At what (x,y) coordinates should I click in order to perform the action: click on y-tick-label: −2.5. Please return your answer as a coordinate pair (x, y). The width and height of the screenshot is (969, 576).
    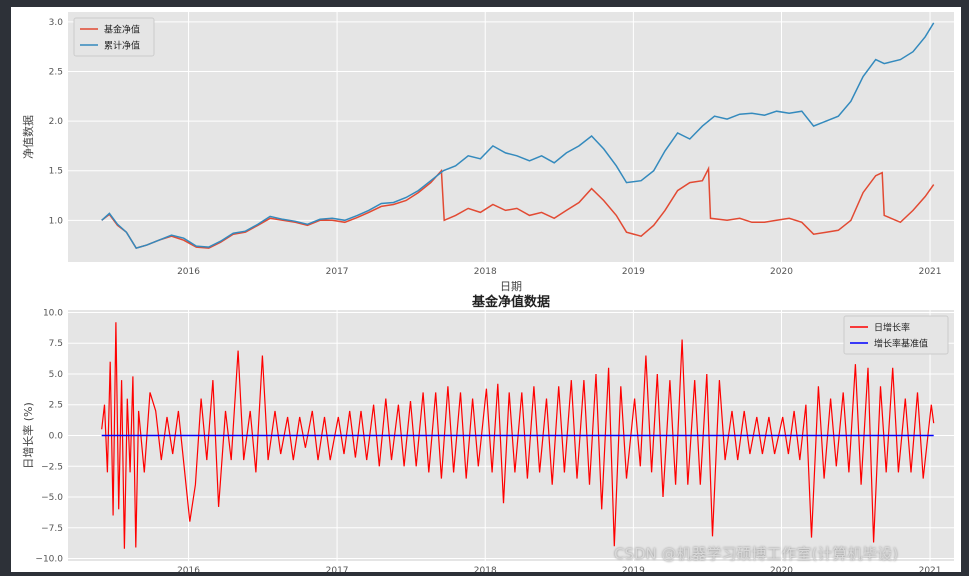
    Looking at the image, I should click on (52, 467).